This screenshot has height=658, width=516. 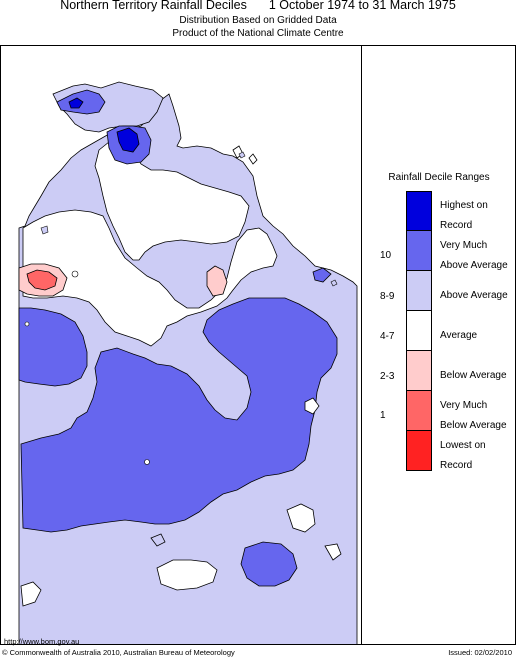 I want to click on legend-title: Rainfall Decile Ranges, so click(x=439, y=177).